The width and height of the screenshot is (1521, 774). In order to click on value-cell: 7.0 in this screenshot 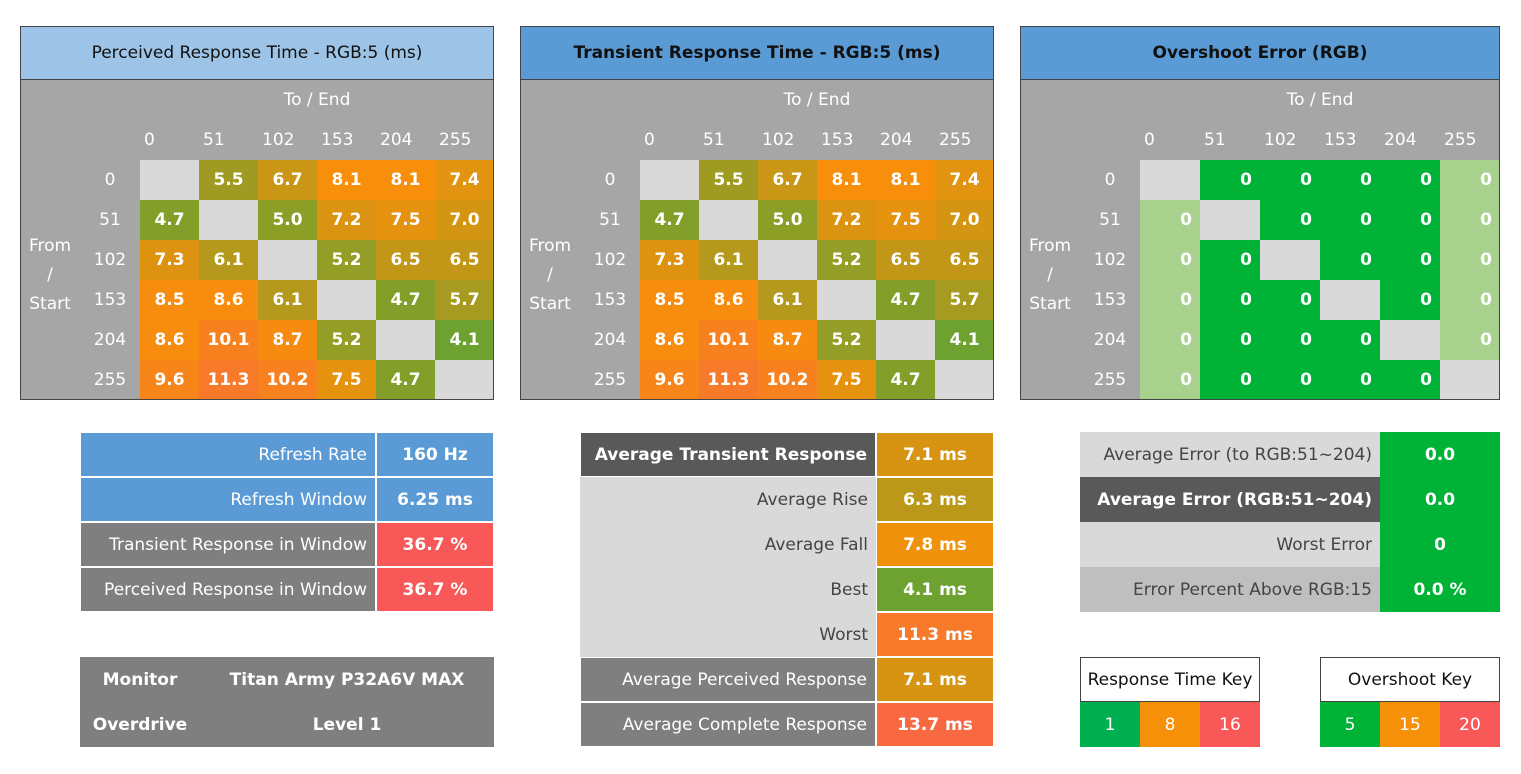, I will do `click(964, 220)`.